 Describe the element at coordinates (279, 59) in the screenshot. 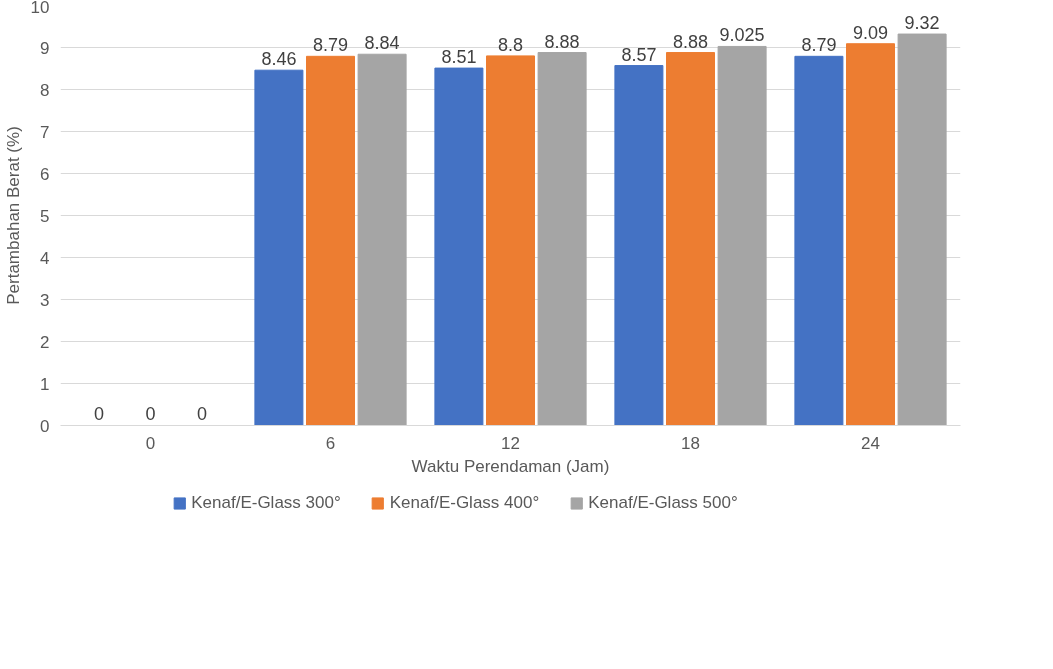

I see `data-label: 8.46` at that location.